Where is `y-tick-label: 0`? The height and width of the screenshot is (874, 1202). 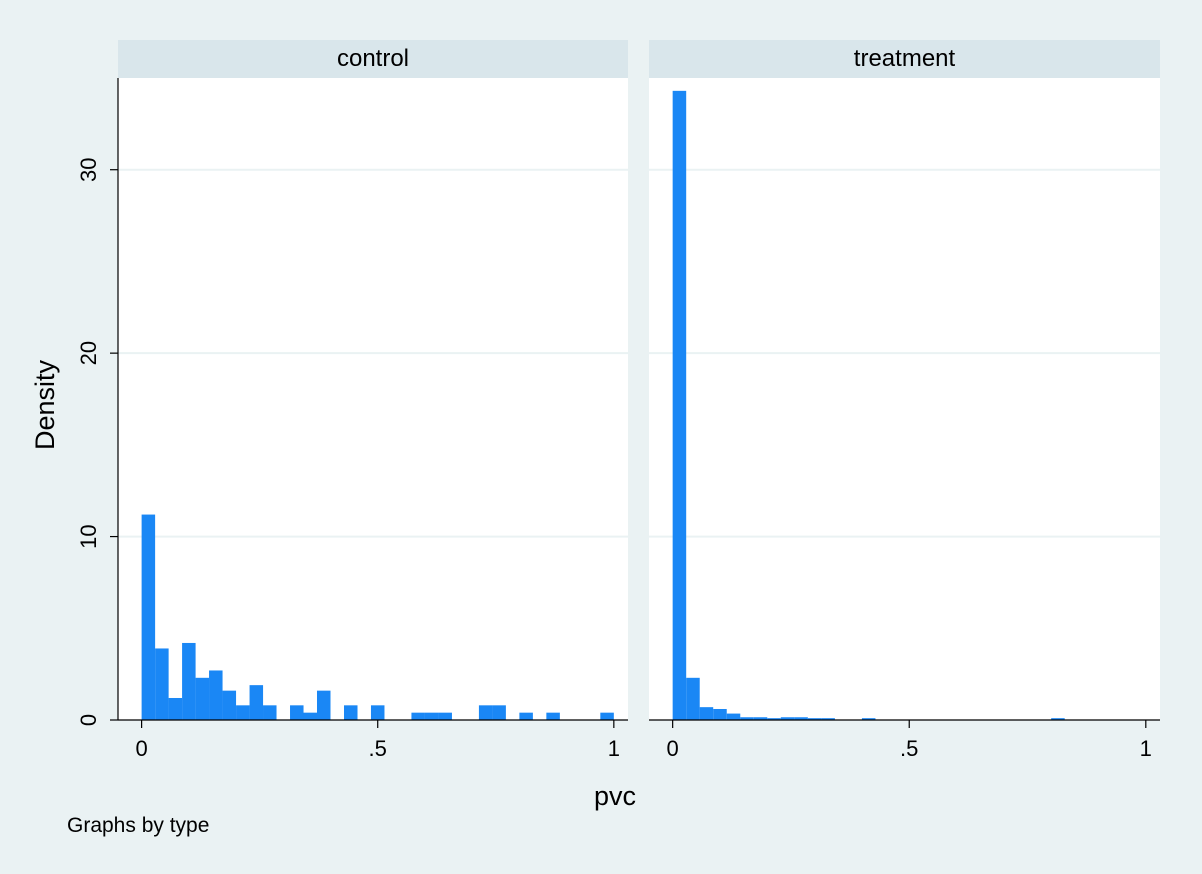 y-tick-label: 0 is located at coordinates (88, 720).